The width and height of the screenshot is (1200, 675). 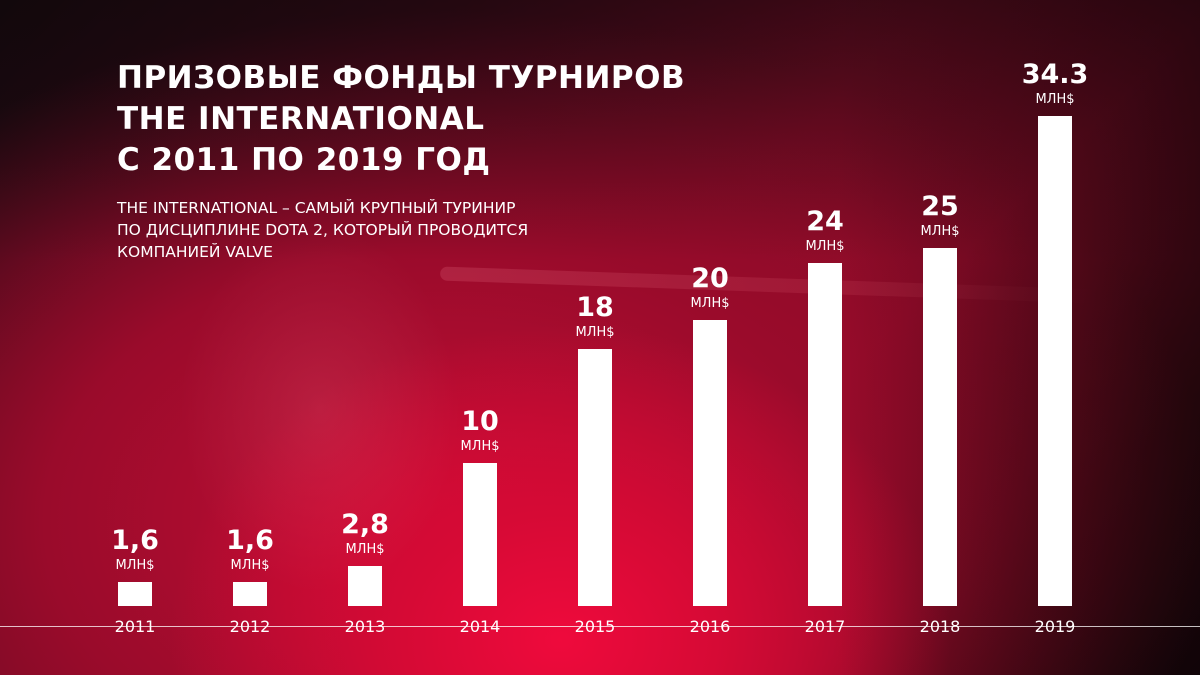 I want to click on chart-subtitle-line-2: ПО ДИСЦИПЛИНЕ DOTA 2, КОТОРЫЙ ПРОВОДИТСЯ, so click(x=323, y=230).